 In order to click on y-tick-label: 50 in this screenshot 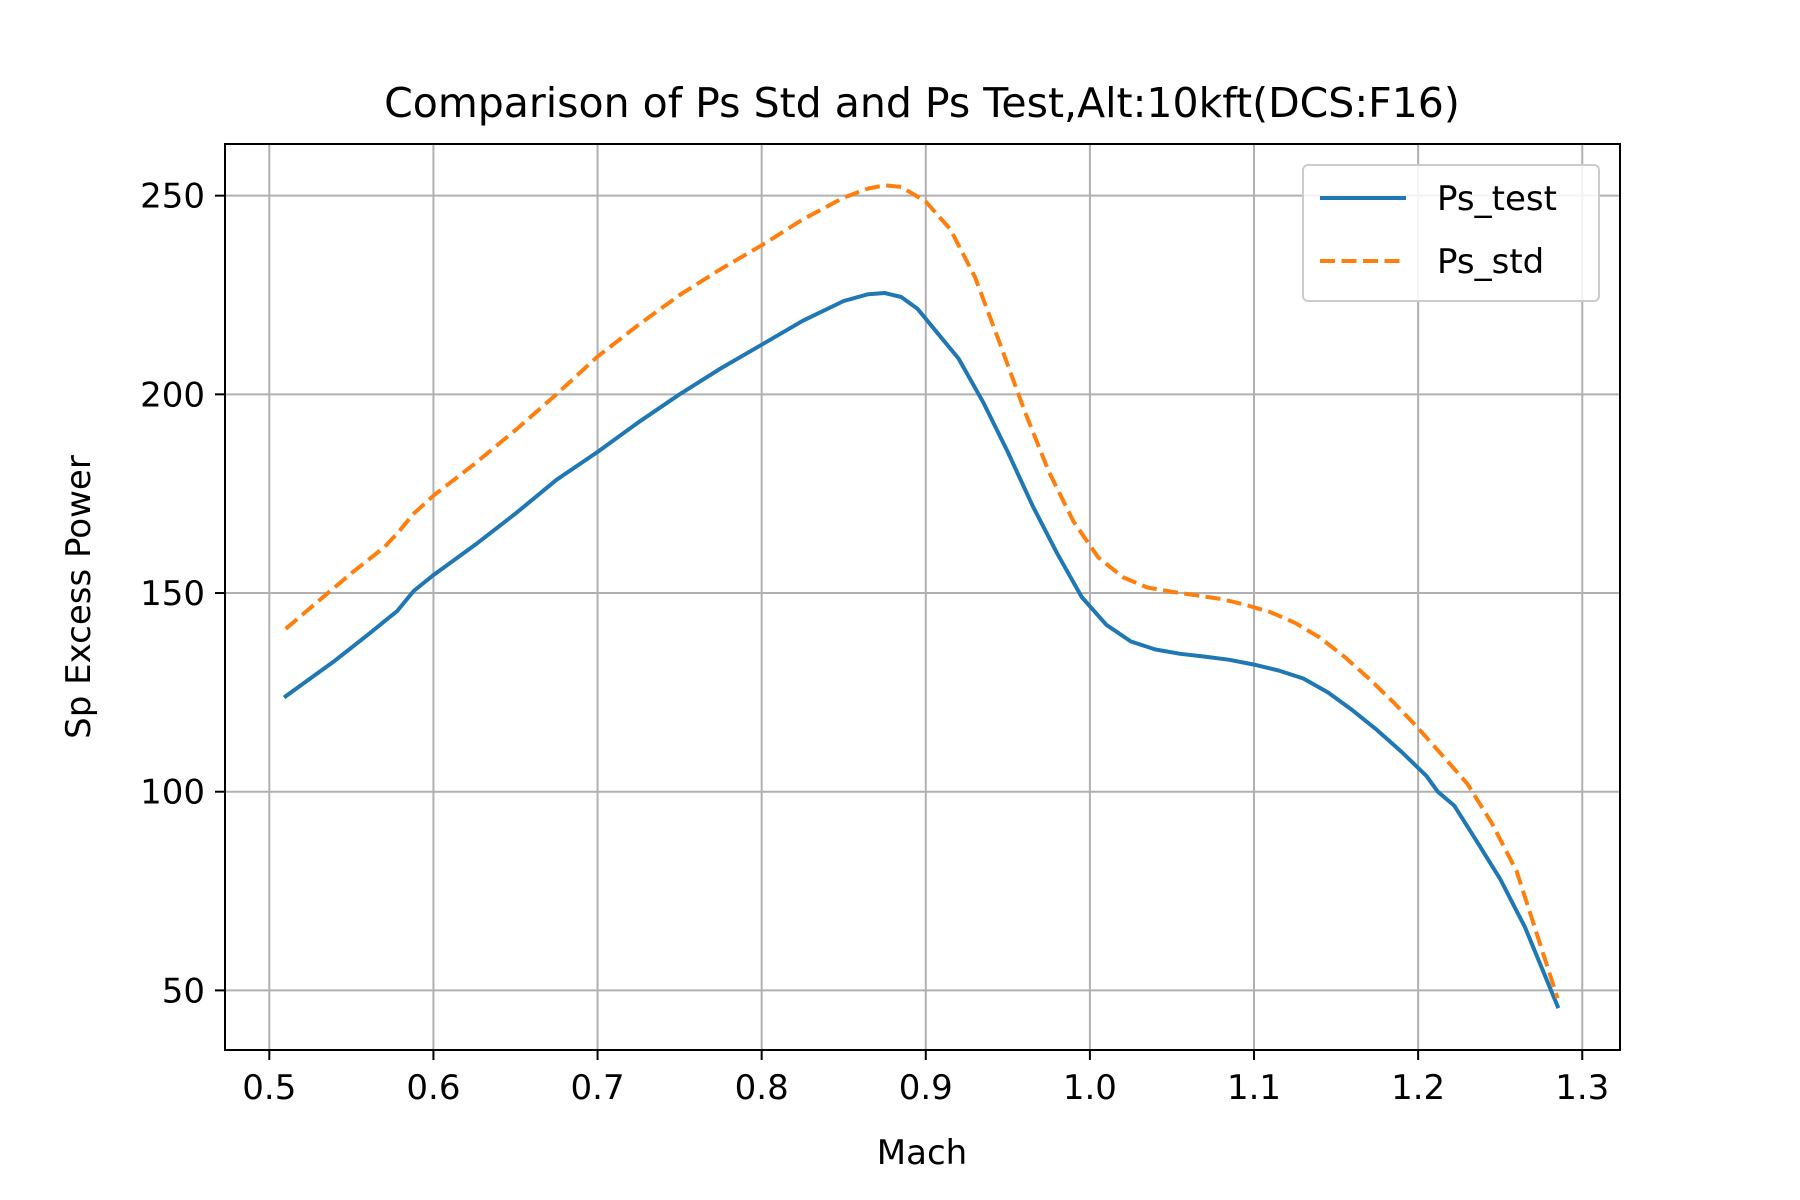, I will do `click(183, 991)`.